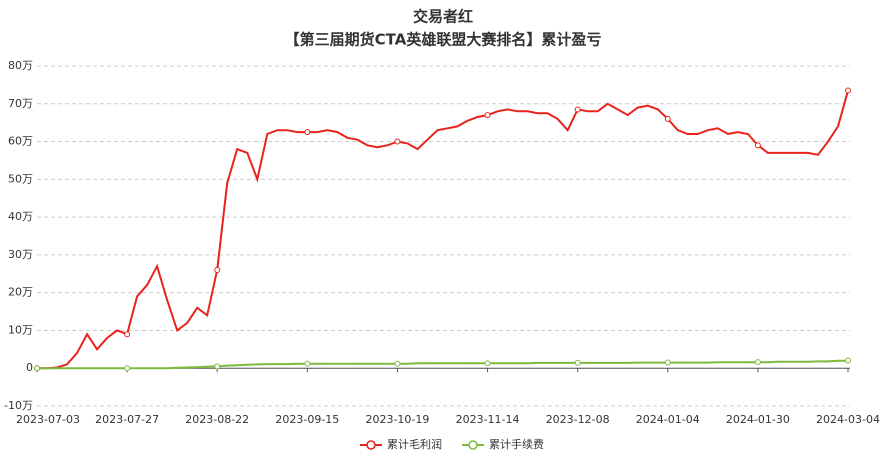 This screenshot has width=886, height=455. What do you see at coordinates (848, 419) in the screenshot?
I see `x-tick-label: 2024-03-04` at bounding box center [848, 419].